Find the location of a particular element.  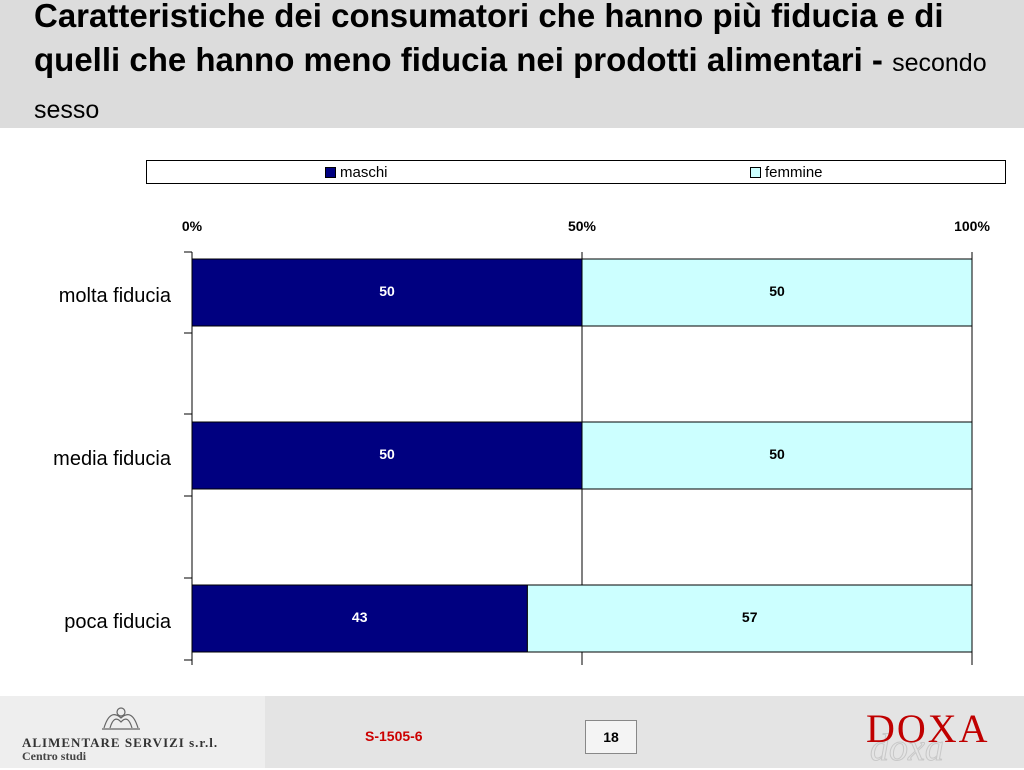

company-logo-icon is located at coordinates (121, 718).